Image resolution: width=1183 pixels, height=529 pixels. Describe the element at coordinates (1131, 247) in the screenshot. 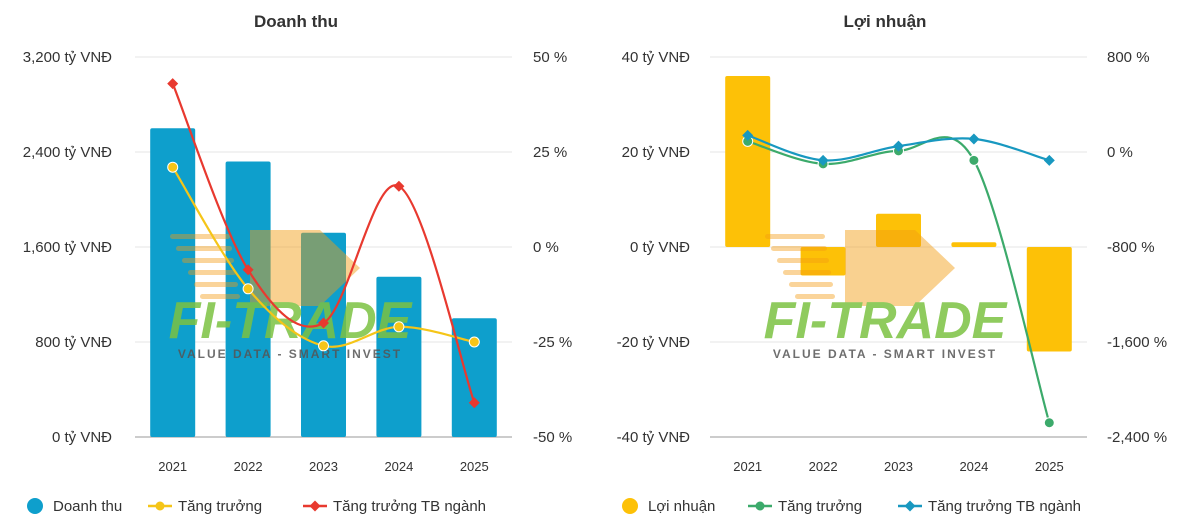

I see `y-right-tick-label: -800 %` at that location.